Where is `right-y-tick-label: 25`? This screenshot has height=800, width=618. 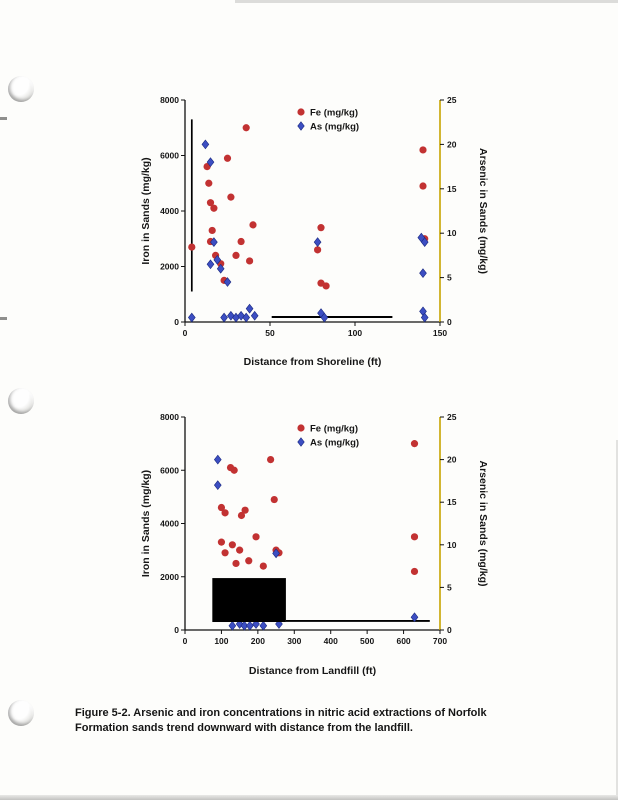 right-y-tick-label: 25 is located at coordinates (452, 417).